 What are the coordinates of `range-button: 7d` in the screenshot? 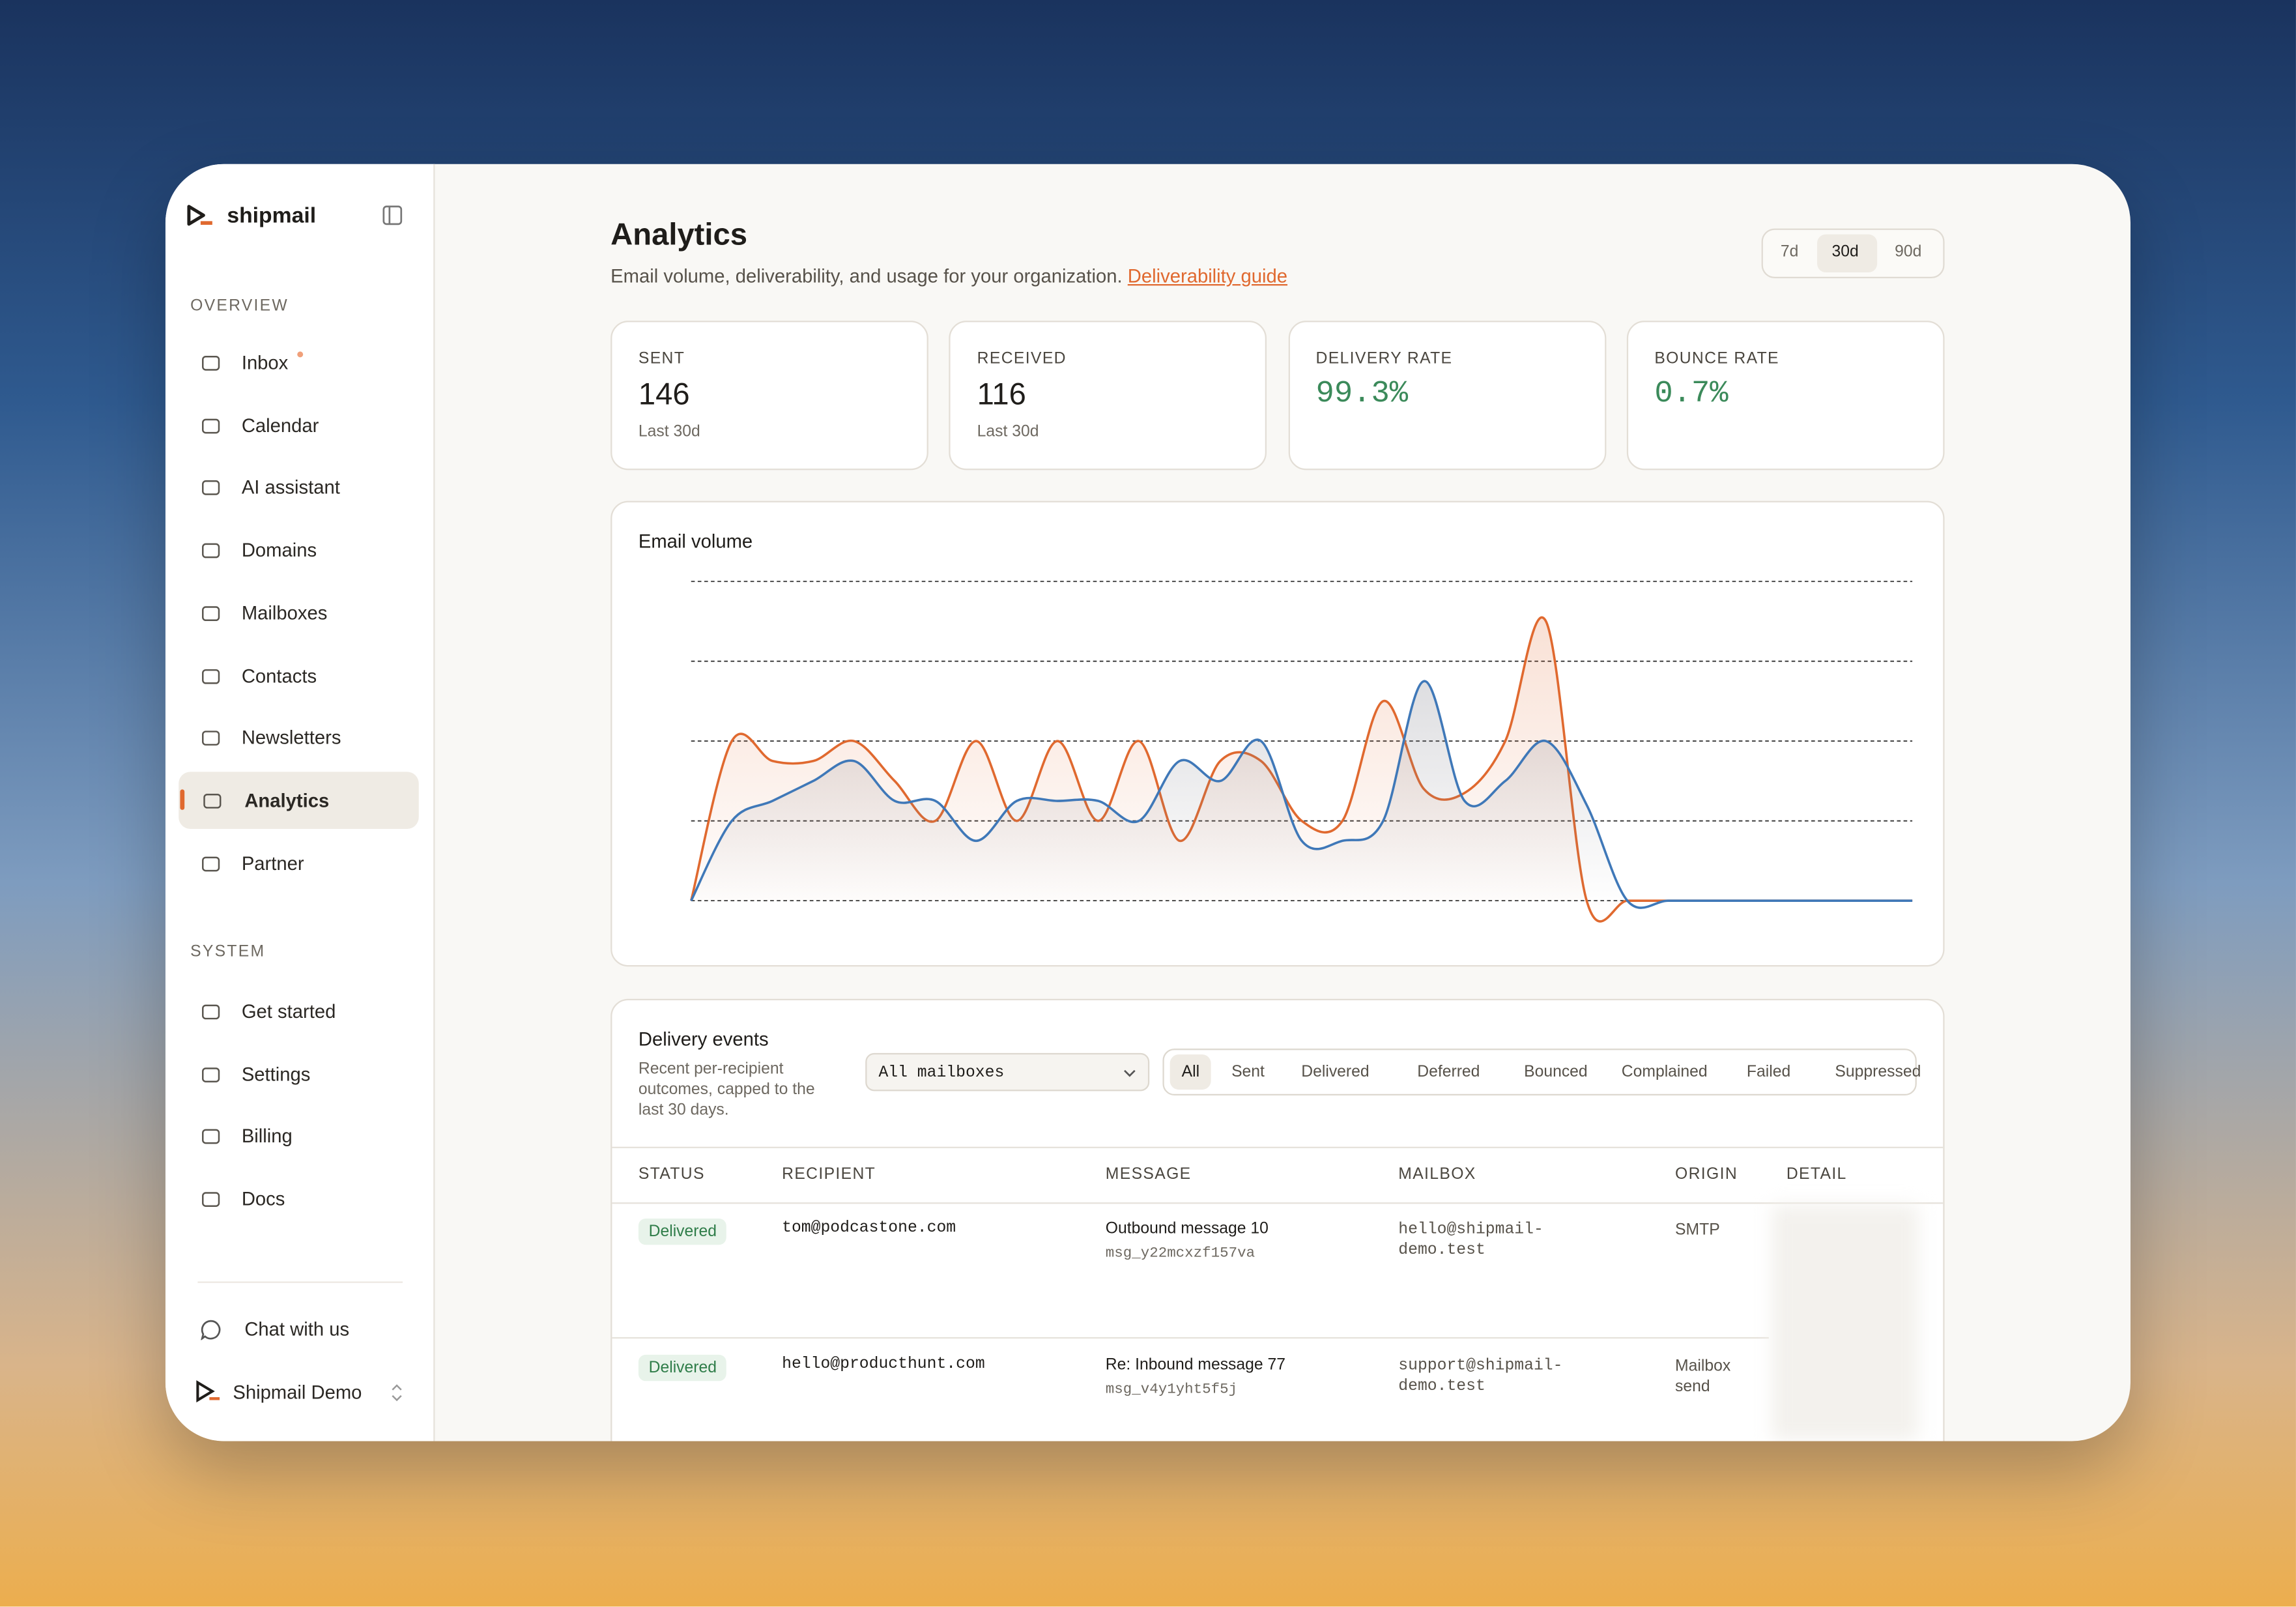 It's located at (1790, 252).